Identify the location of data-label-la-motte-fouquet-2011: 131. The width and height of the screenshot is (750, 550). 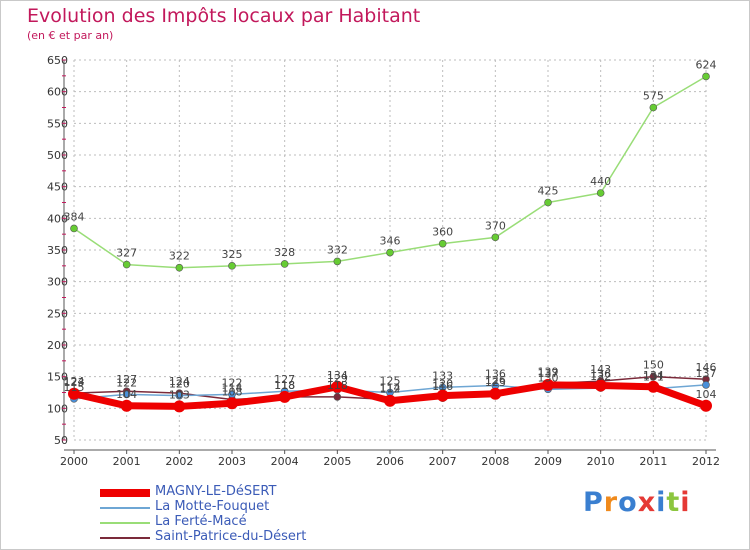
(653, 377).